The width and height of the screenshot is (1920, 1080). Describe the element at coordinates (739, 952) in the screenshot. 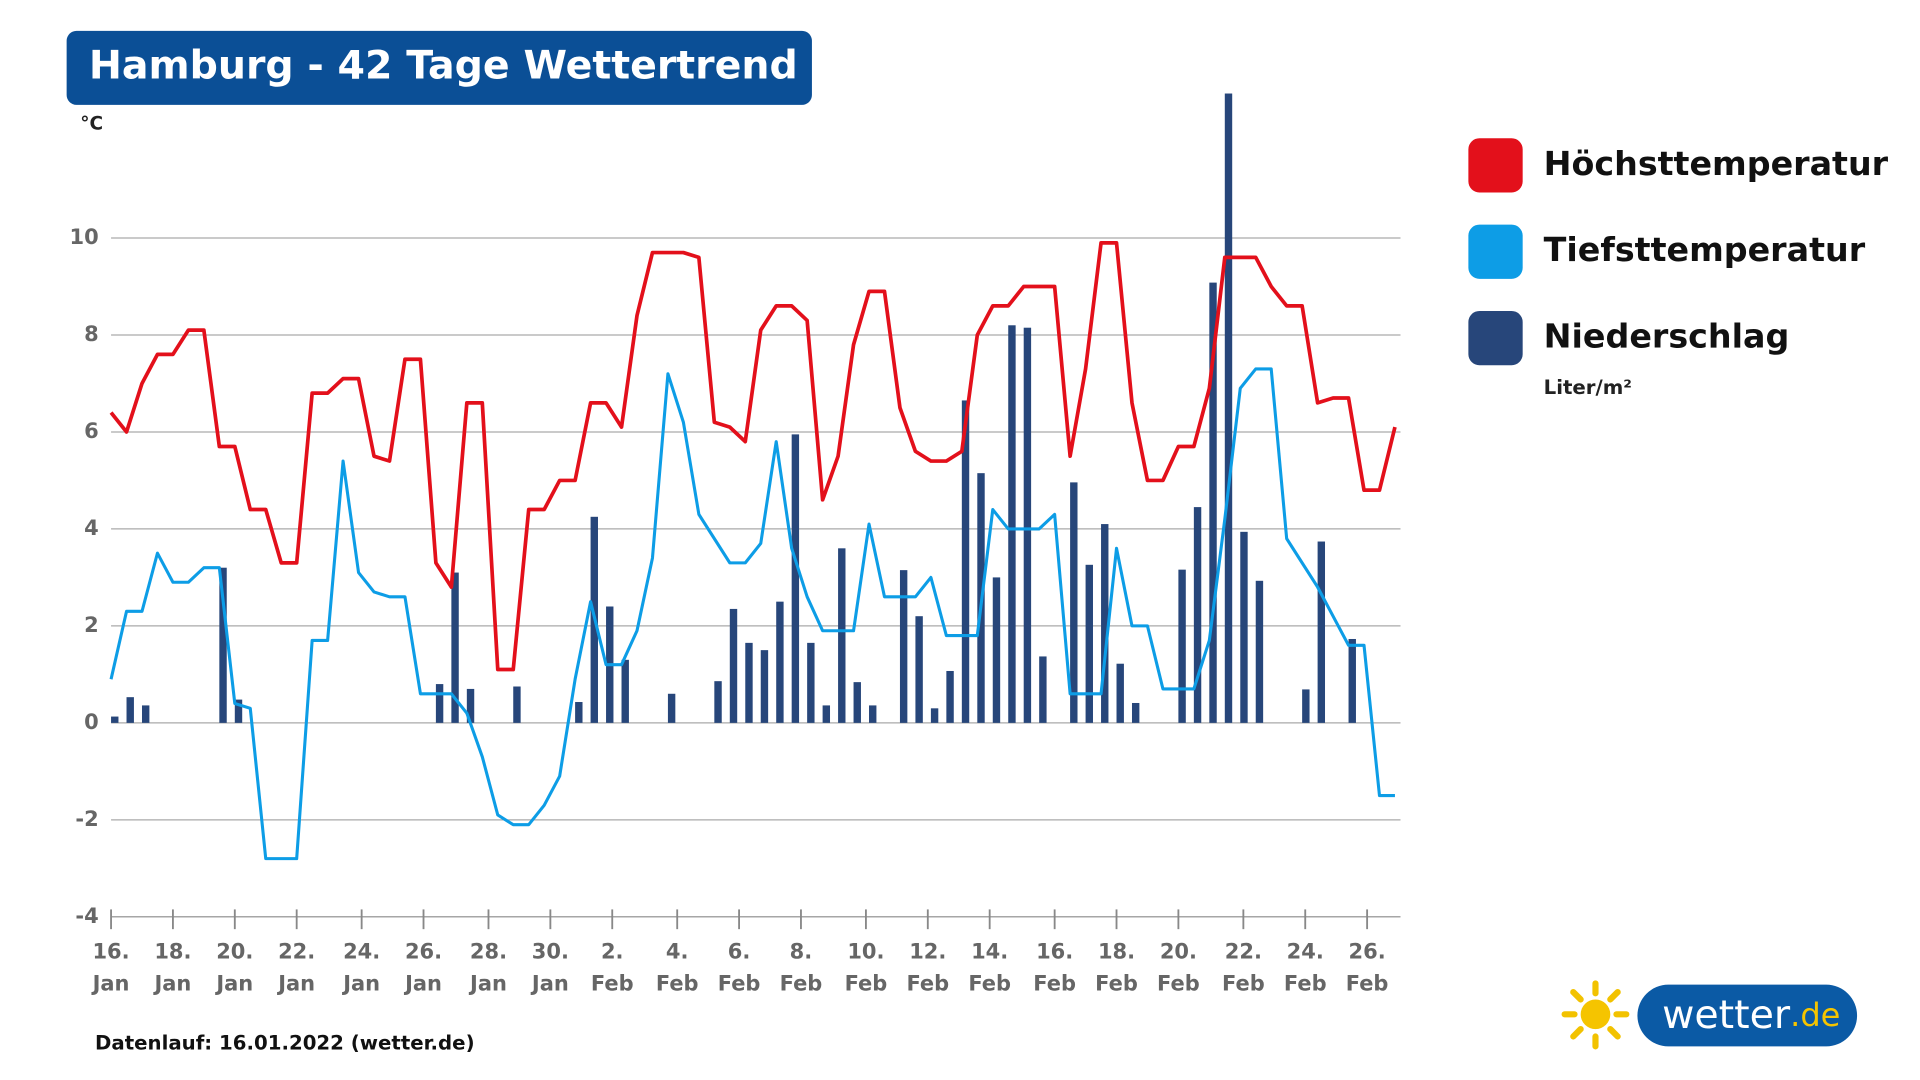

I see `x-tick-label: 6.` at that location.